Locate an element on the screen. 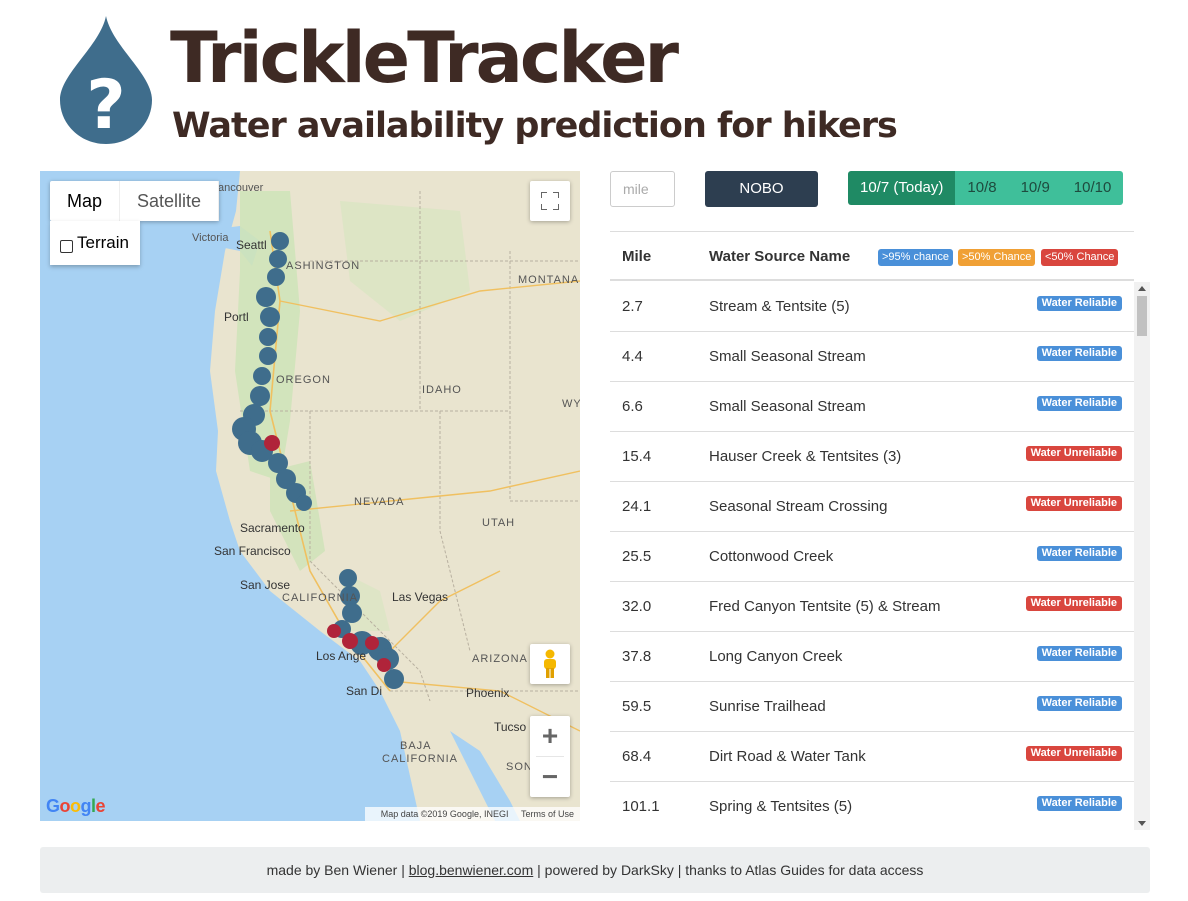 The width and height of the screenshot is (1188, 901). google-logo: Google is located at coordinates (76, 806).